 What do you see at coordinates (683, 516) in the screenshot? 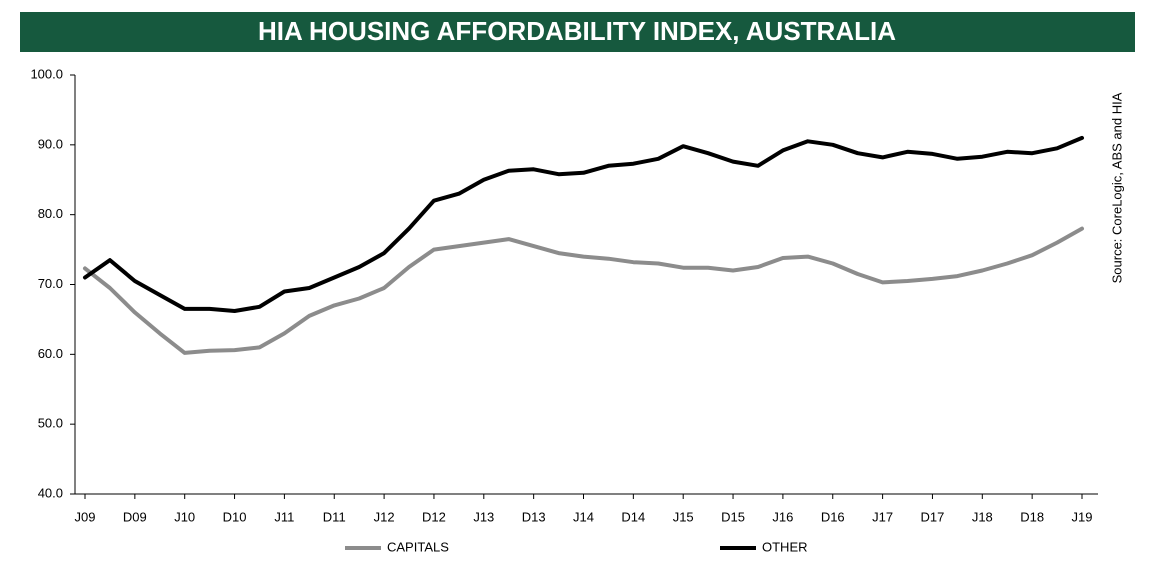
I see `x-tick-label: J15` at bounding box center [683, 516].